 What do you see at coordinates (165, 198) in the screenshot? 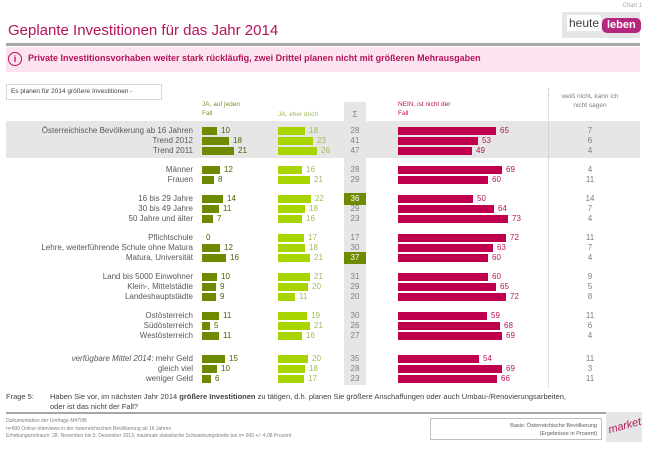
I see `row-label-text: 16 bis 29 Jahre` at bounding box center [165, 198].